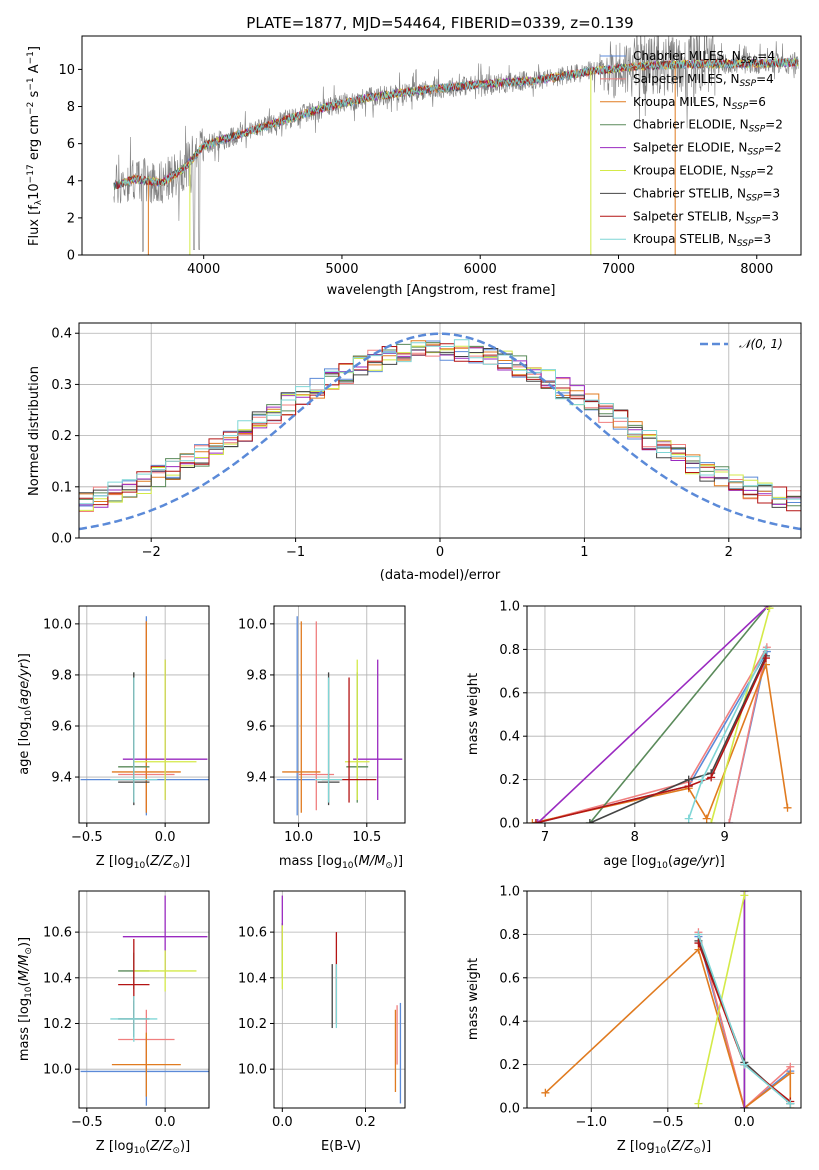  I want to click on plot-area-massweight_vs_age, so click(660, 714).